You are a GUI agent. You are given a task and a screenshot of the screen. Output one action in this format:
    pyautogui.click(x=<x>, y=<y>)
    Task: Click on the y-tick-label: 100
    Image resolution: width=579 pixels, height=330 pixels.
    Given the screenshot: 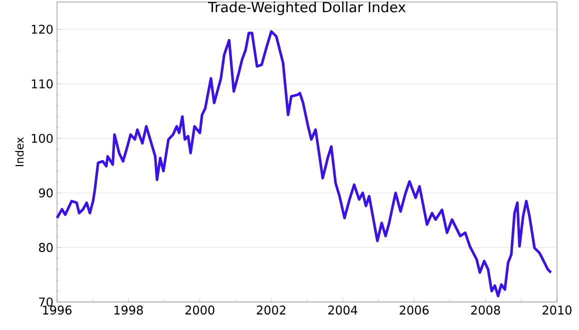 What is the action you would take?
    pyautogui.click(x=42, y=138)
    